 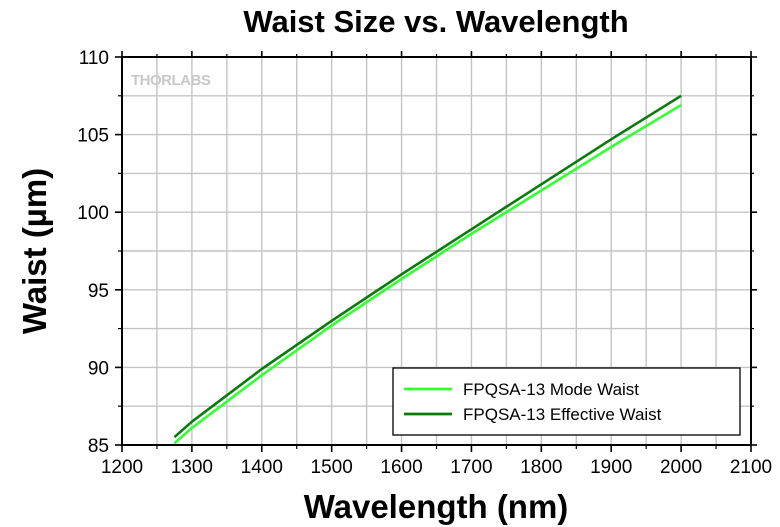 What do you see at coordinates (192, 467) in the screenshot?
I see `x-tick-label: 1300` at bounding box center [192, 467].